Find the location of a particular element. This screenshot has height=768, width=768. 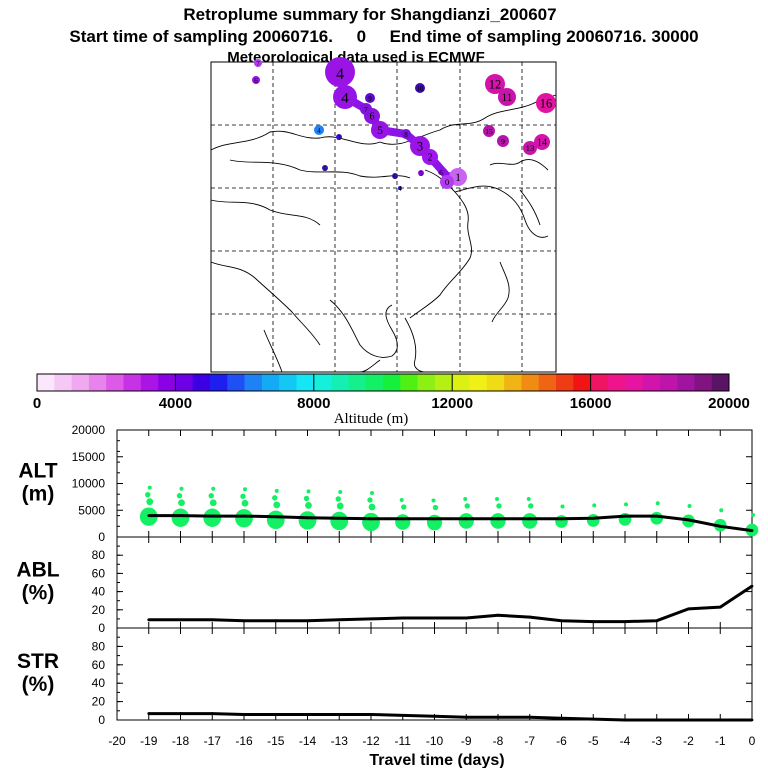

x-tick-label: -2 is located at coordinates (688, 741).